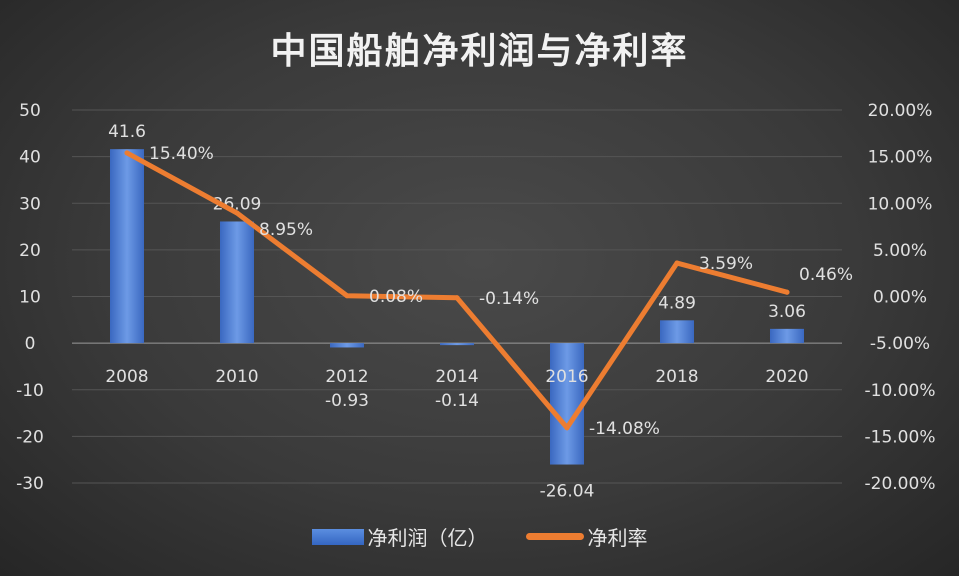 The height and width of the screenshot is (576, 959). What do you see at coordinates (900, 298) in the screenshot?
I see `right-tick-label: 0.00%` at bounding box center [900, 298].